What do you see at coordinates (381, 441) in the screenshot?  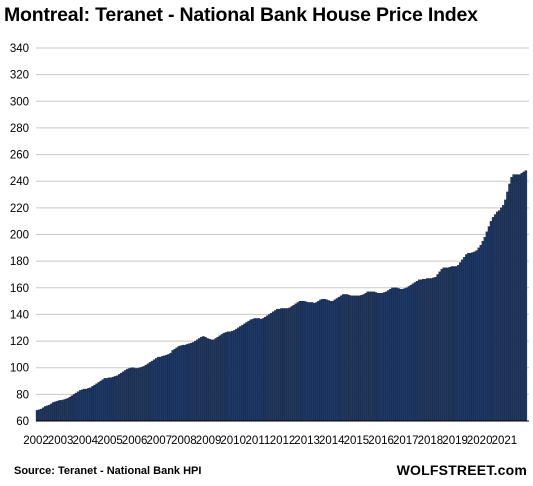 I see `x-tick-label-2016: 2016` at bounding box center [381, 441].